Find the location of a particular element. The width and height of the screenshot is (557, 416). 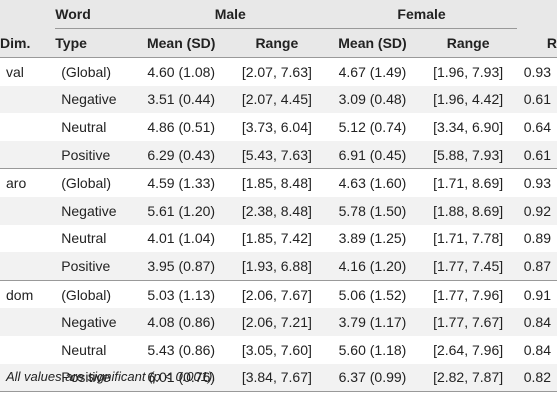

header-male-range: Range is located at coordinates (276, 43).